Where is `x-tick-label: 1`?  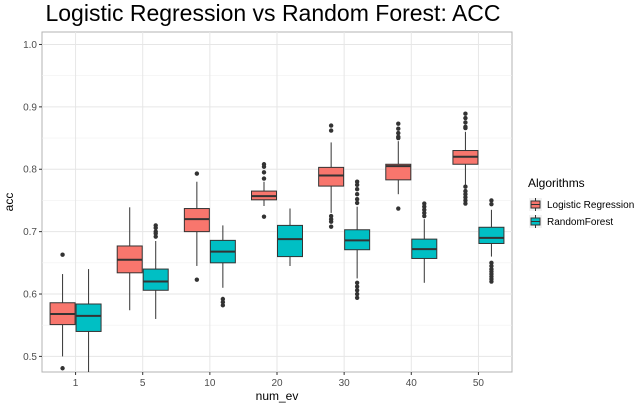 x-tick-label: 1 is located at coordinates (76, 383).